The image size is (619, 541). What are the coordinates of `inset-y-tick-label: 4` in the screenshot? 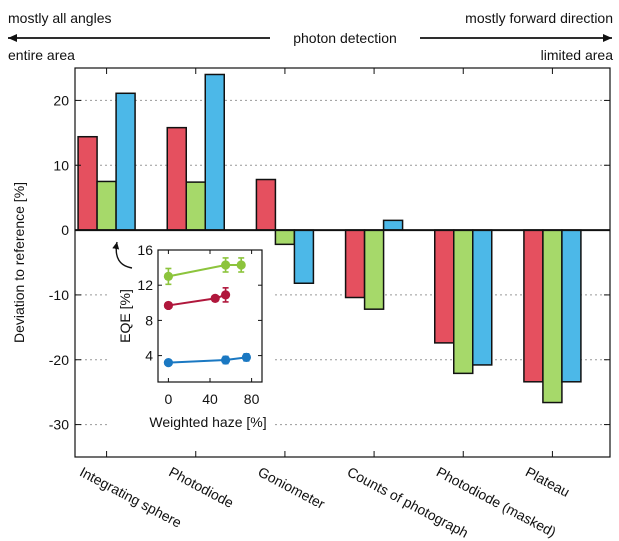 It's located at (149, 356).